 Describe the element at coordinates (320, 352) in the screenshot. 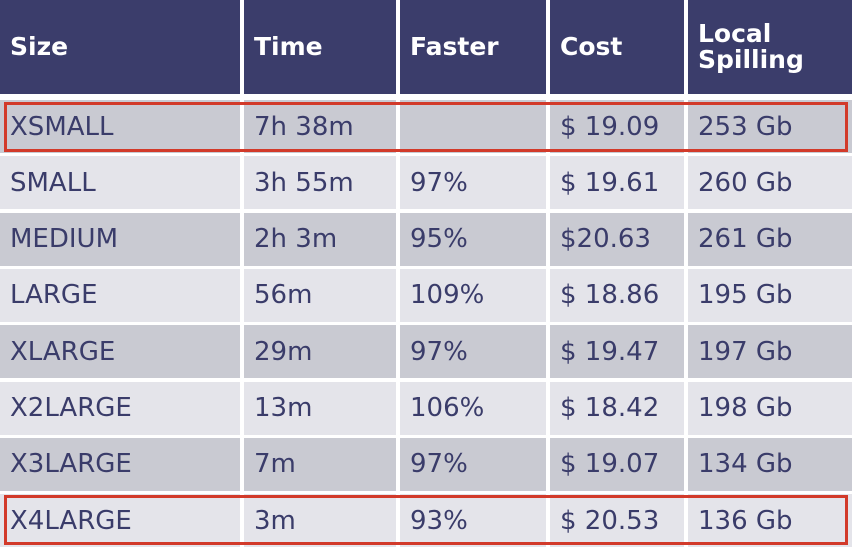

I see `table-cell: 29m` at that location.